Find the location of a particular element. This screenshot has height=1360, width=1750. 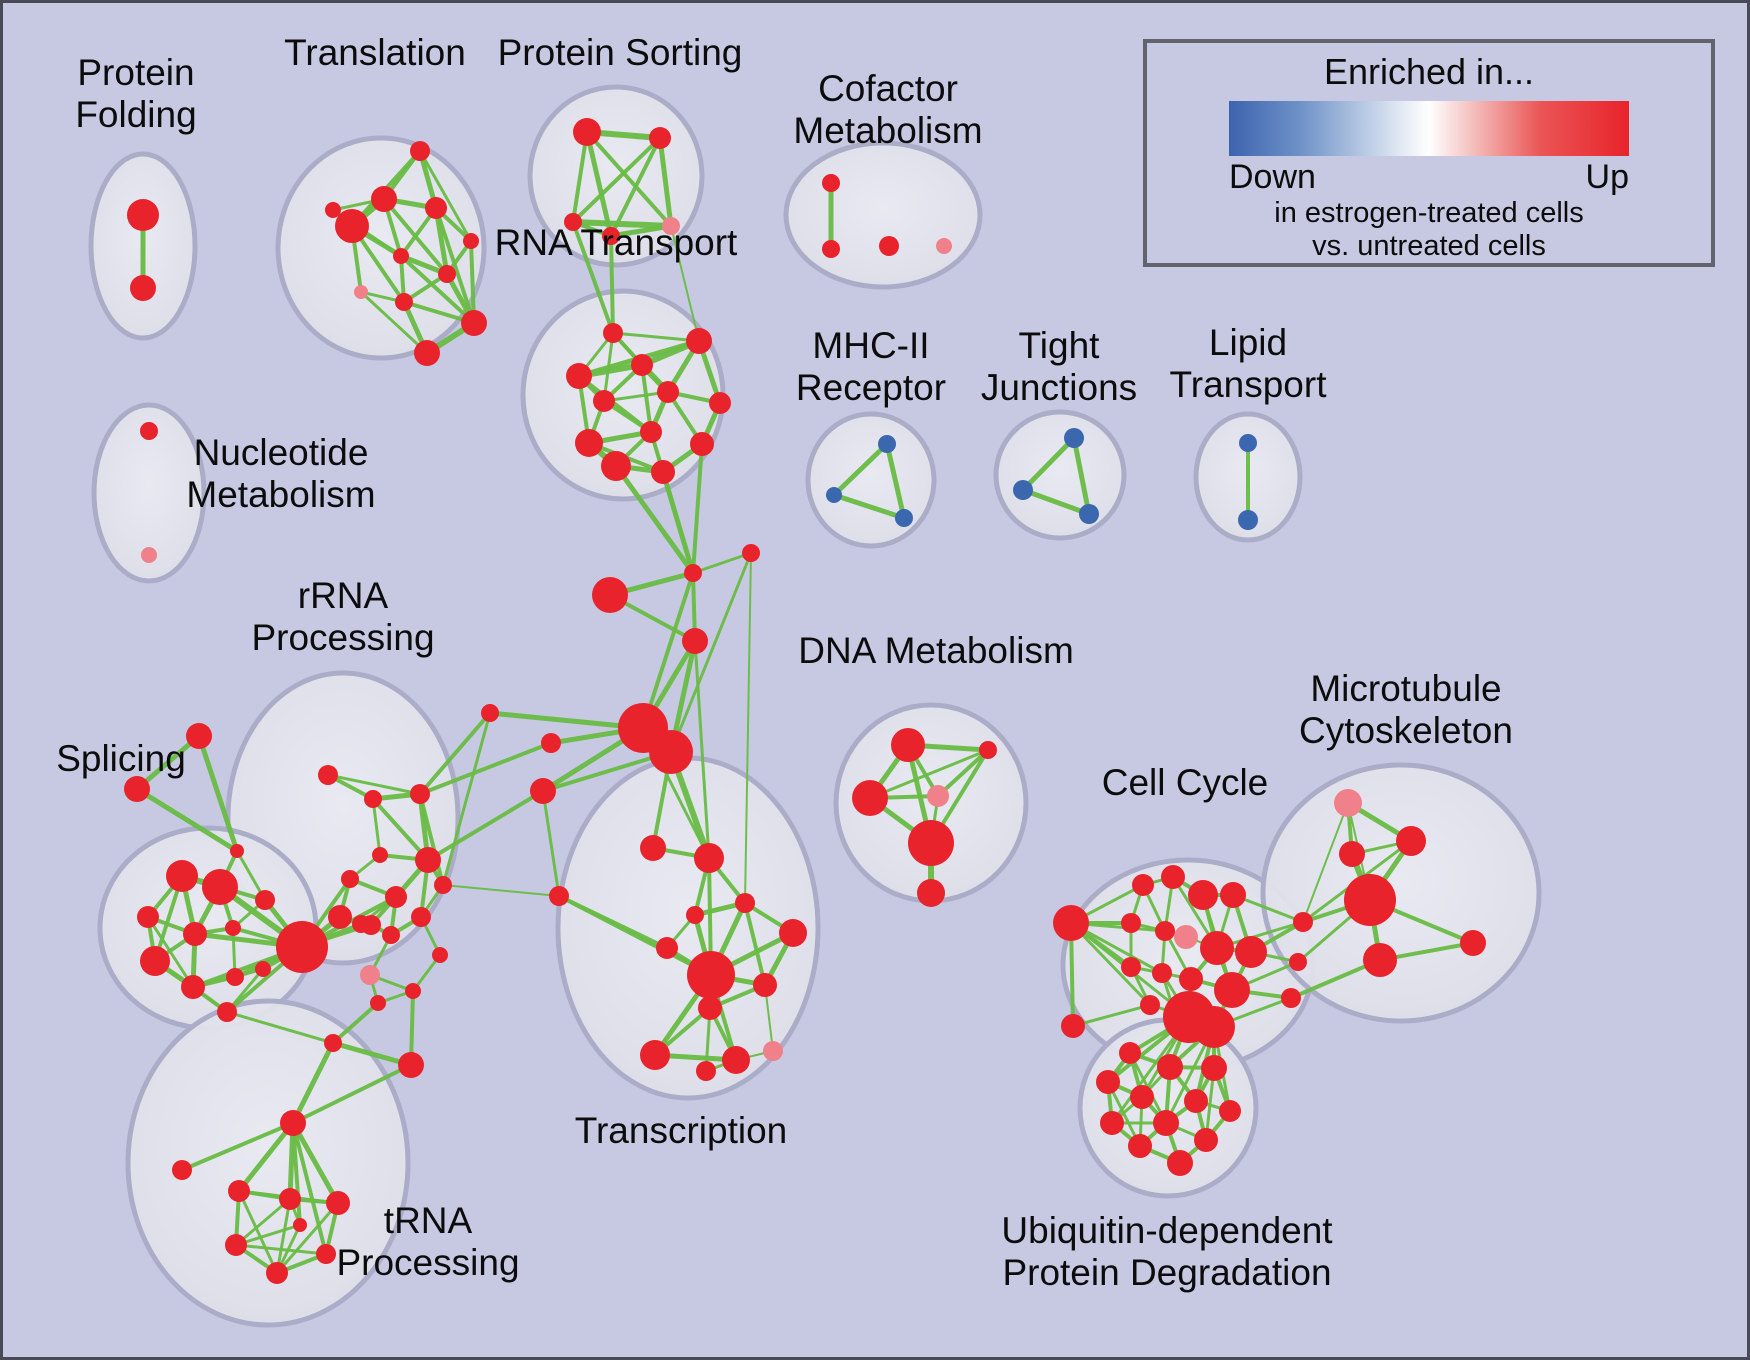

cluster-ellipse-trna-processing is located at coordinates (268, 1163).